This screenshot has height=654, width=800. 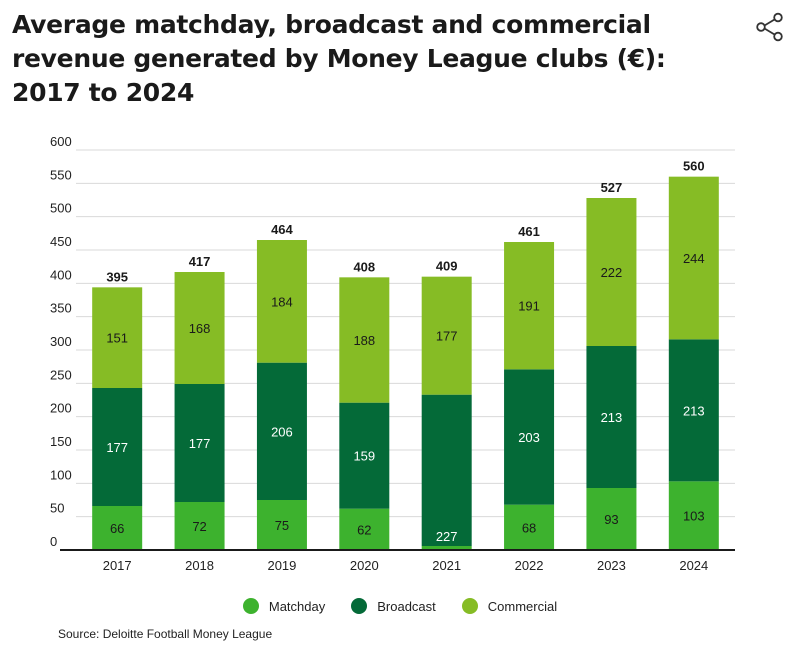 What do you see at coordinates (447, 266) in the screenshot?
I see `total-label: 409` at bounding box center [447, 266].